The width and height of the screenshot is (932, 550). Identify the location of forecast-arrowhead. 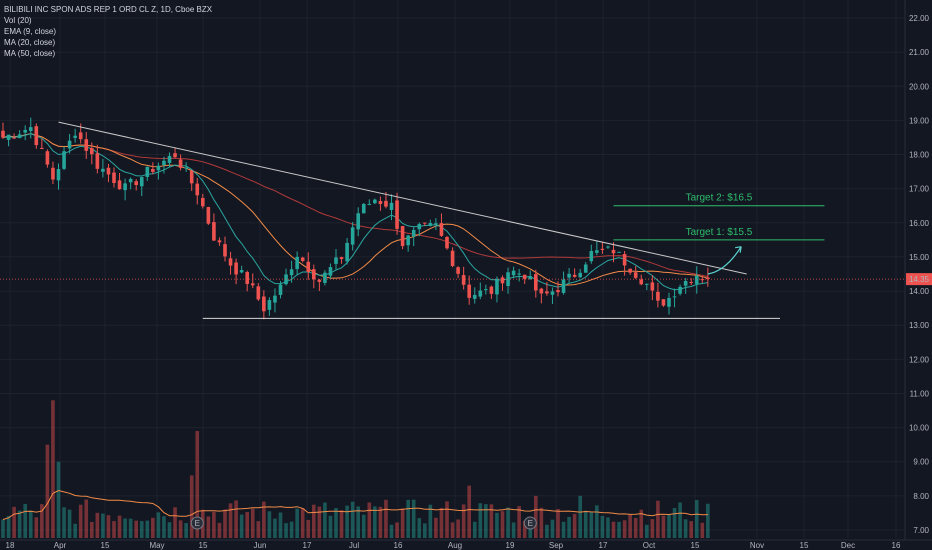
(738, 249).